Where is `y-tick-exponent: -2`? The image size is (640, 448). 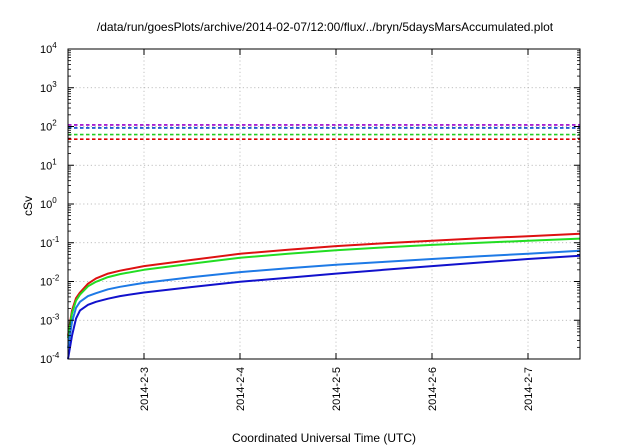 y-tick-exponent: -2 is located at coordinates (56, 278).